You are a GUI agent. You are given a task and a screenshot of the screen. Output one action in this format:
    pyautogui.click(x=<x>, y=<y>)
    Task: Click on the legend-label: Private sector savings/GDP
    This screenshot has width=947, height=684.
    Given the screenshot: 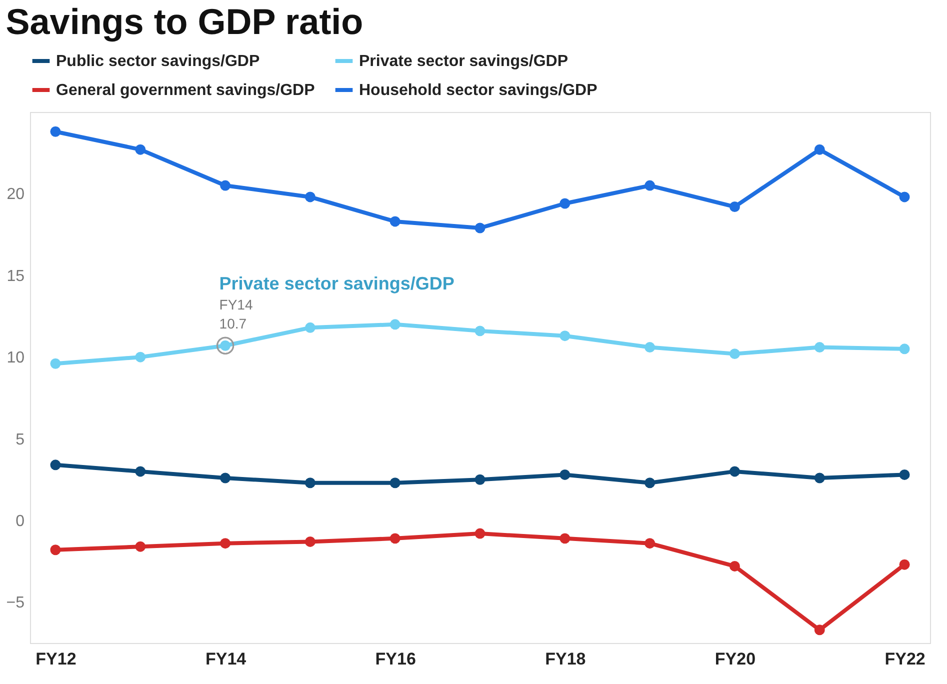 What is the action you would take?
    pyautogui.click(x=463, y=61)
    